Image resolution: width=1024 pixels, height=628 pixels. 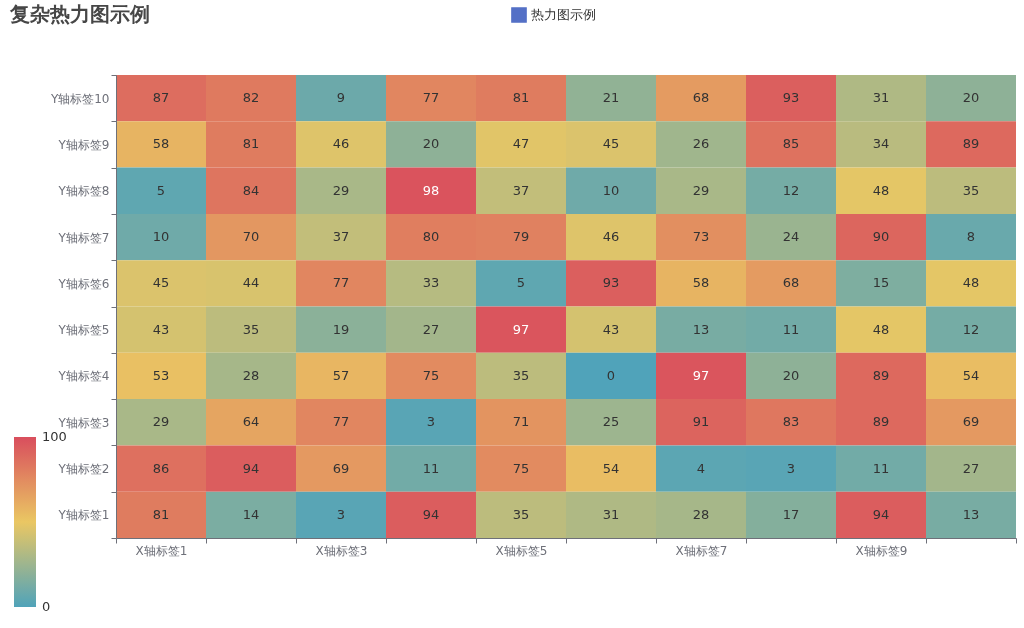 I want to click on y-tick-label: Y轴标签10, so click(x=79, y=98).